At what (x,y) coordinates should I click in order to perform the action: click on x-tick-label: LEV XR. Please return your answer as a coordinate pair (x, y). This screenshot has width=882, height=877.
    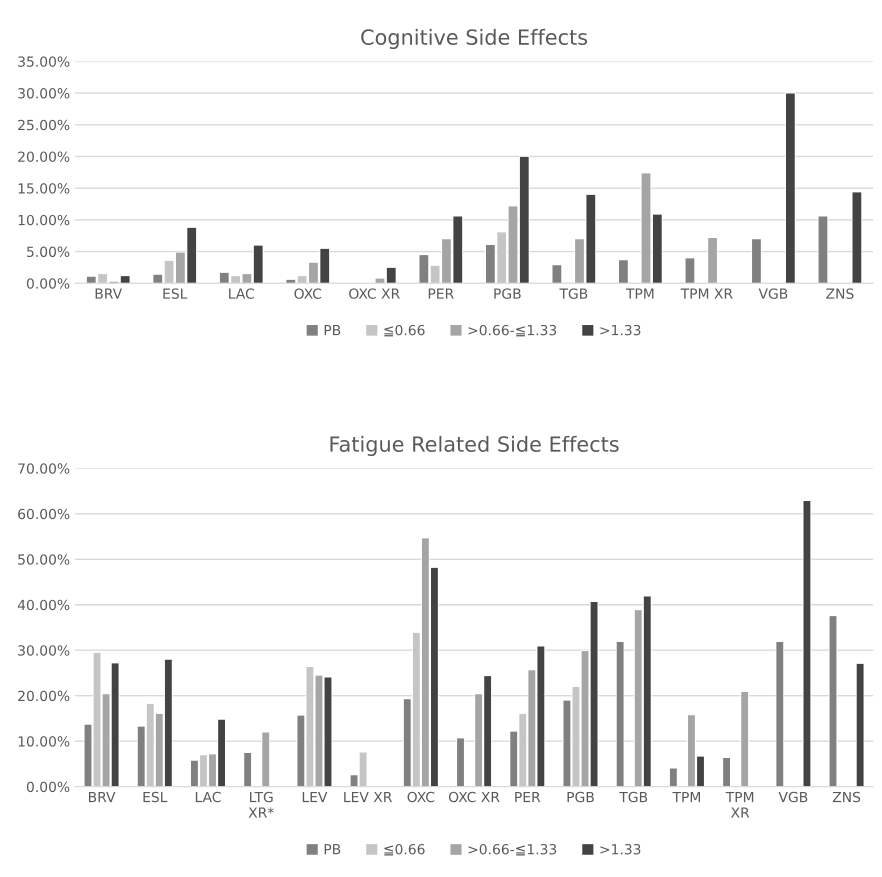
    Looking at the image, I should click on (368, 797).